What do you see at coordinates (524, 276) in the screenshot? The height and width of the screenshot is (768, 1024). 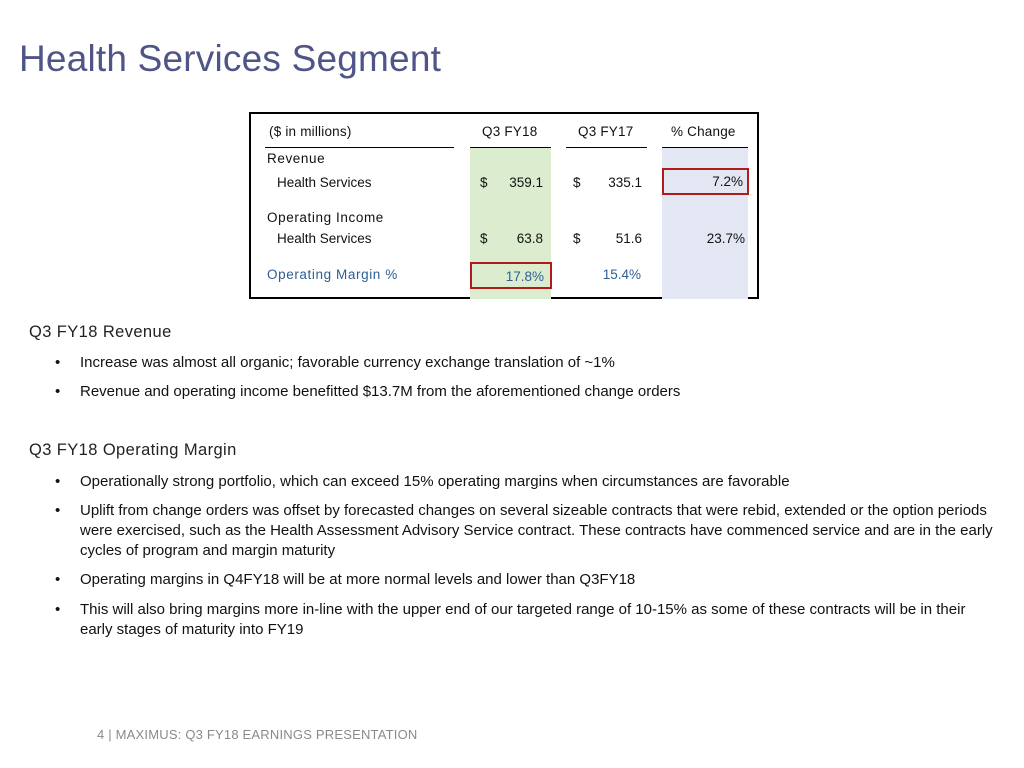 I see `operating-margin-q3fy18-value: 17.8%` at bounding box center [524, 276].